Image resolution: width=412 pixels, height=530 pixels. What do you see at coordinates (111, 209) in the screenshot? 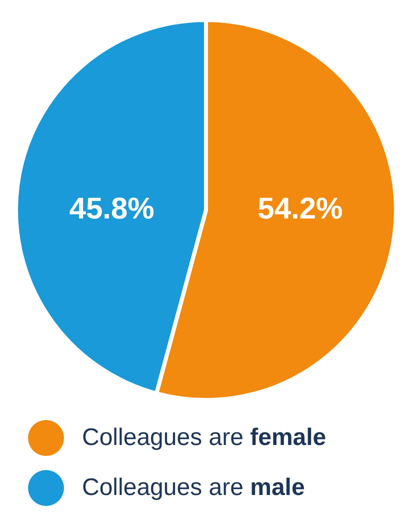
I see `data-label: 45.8%` at bounding box center [111, 209].